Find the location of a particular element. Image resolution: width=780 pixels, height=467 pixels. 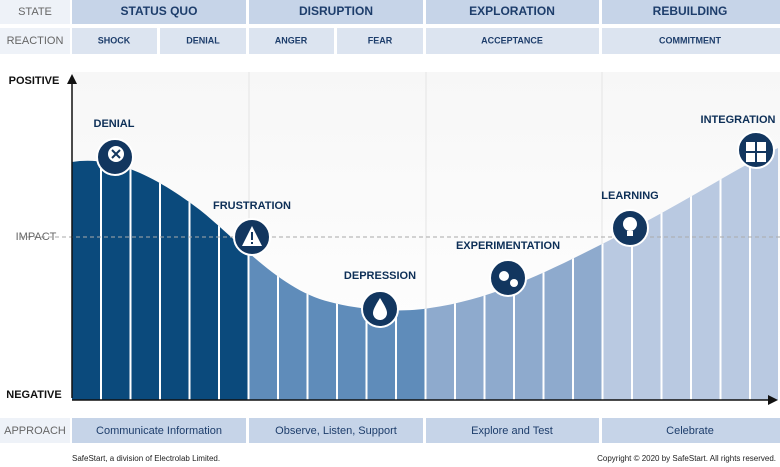

reaction: COMMITMENT is located at coordinates (690, 40).